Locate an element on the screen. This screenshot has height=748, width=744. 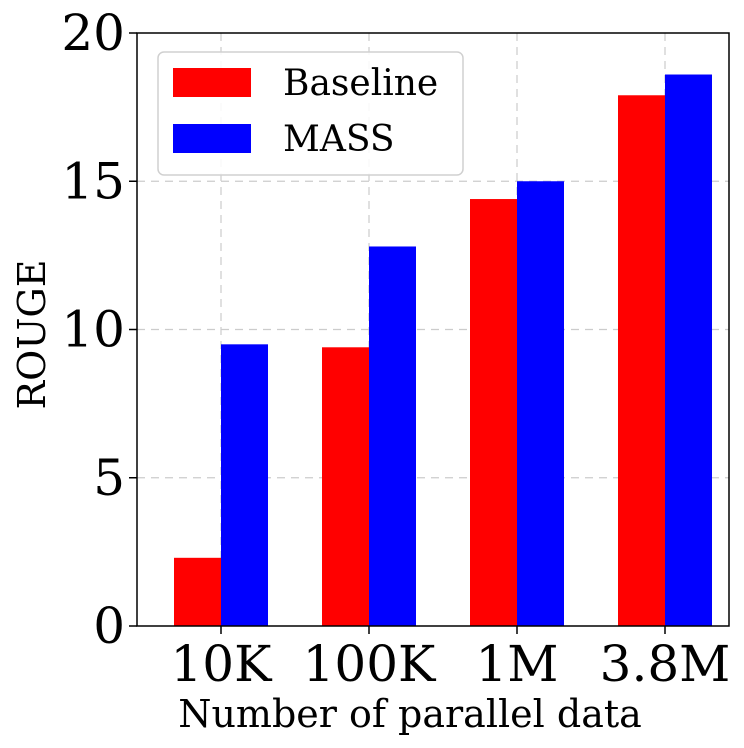
x-axis-ticks: 10K 100K 1M 3.8M is located at coordinates (451, 659).